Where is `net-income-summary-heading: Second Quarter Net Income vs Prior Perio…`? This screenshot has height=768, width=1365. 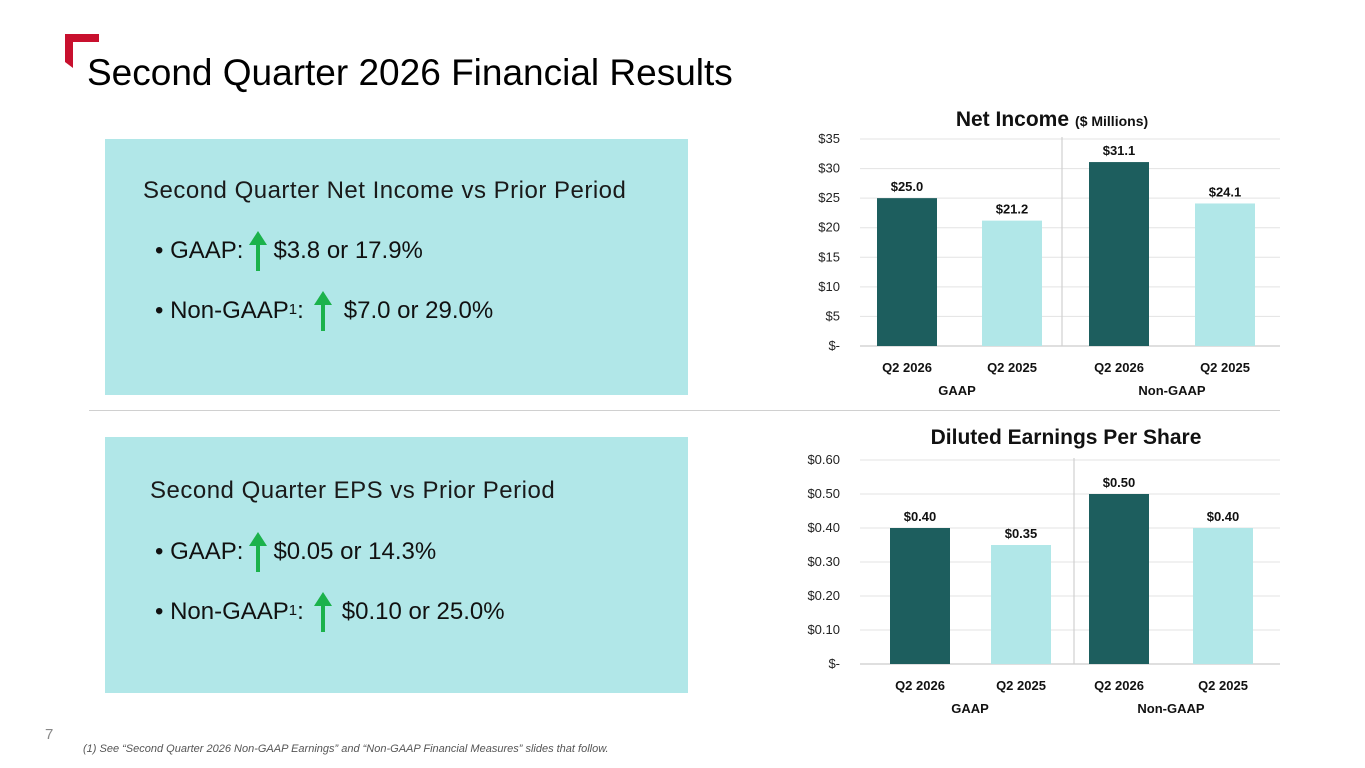 net-income-summary-heading: Second Quarter Net Income vs Prior Perio… is located at coordinates (385, 190).